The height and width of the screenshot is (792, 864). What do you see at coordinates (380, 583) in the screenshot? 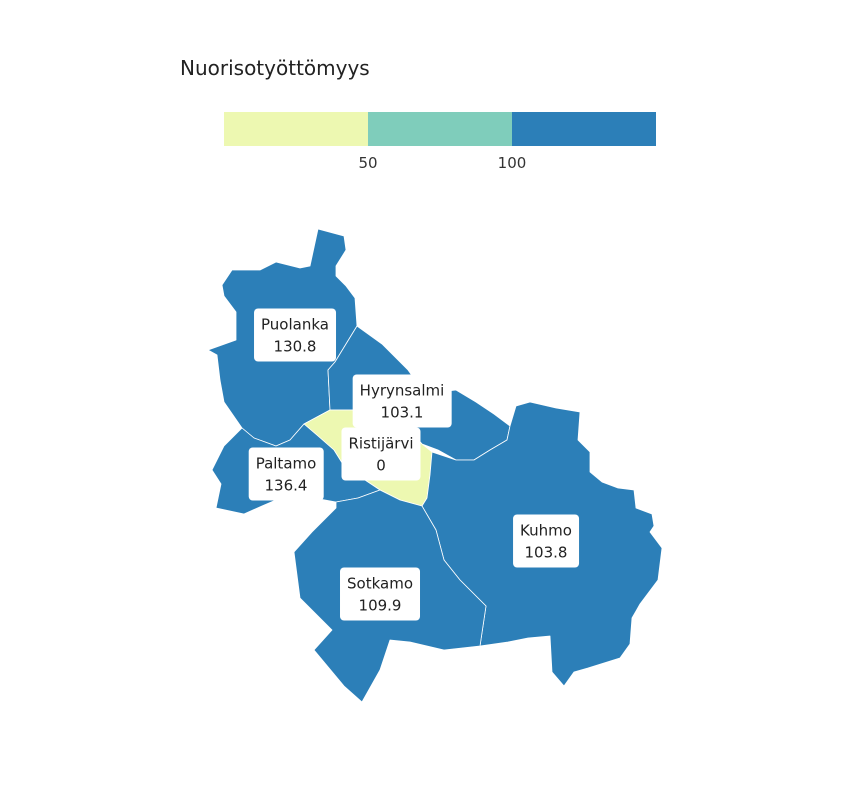
I see `region-name: Sotkamo` at bounding box center [380, 583].